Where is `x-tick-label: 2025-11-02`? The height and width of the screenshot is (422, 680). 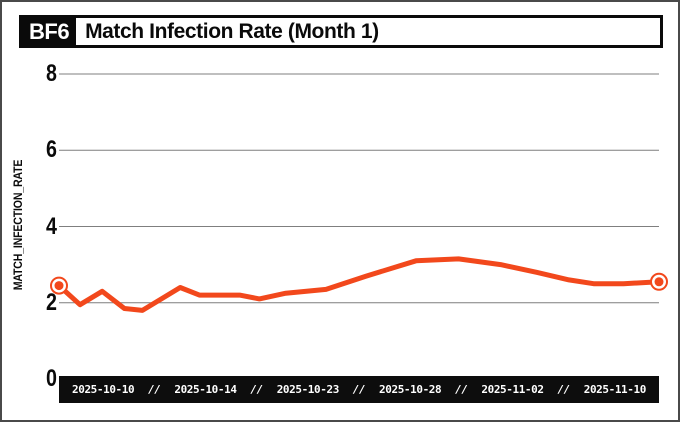 x-tick-label: 2025-11-02 is located at coordinates (512, 389).